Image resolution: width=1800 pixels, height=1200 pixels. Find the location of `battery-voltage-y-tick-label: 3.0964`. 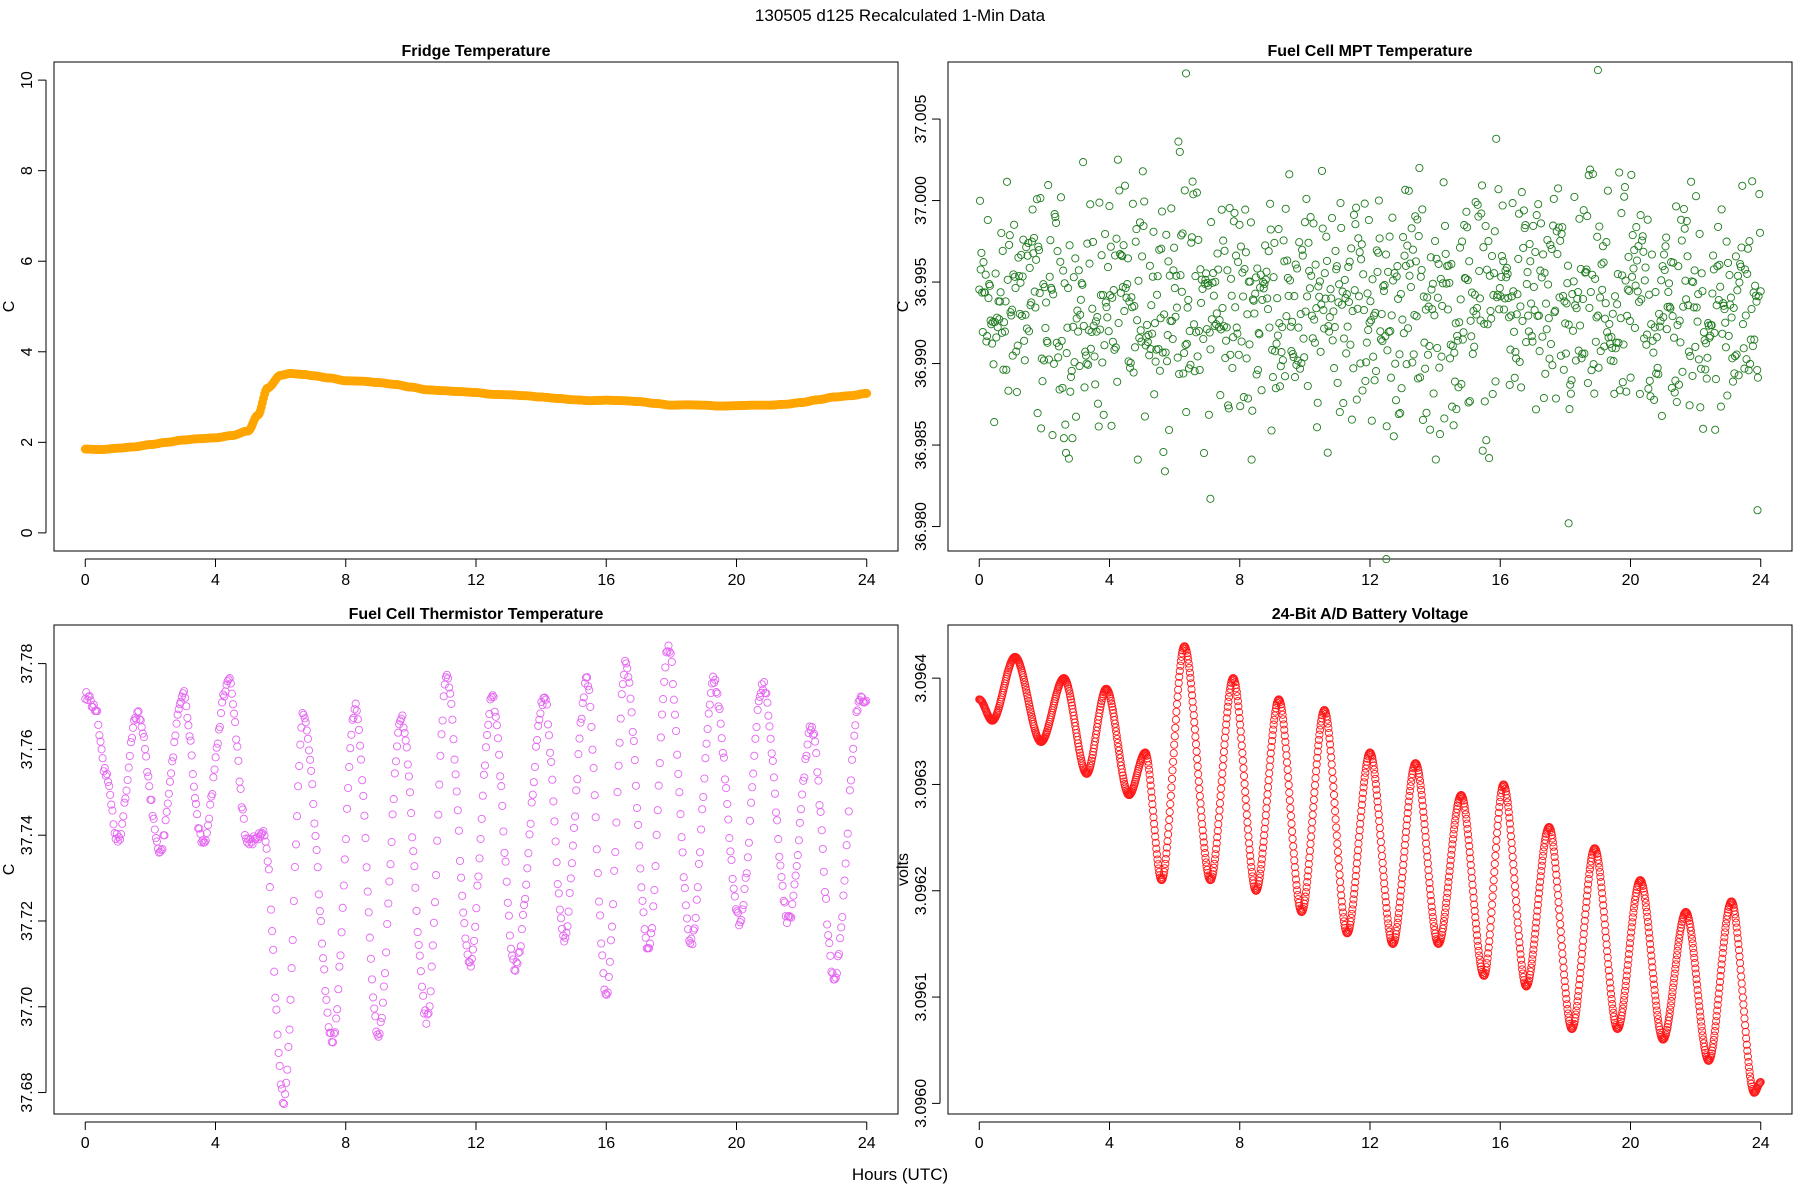

battery-voltage-y-tick-label: 3.0964 is located at coordinates (921, 678).